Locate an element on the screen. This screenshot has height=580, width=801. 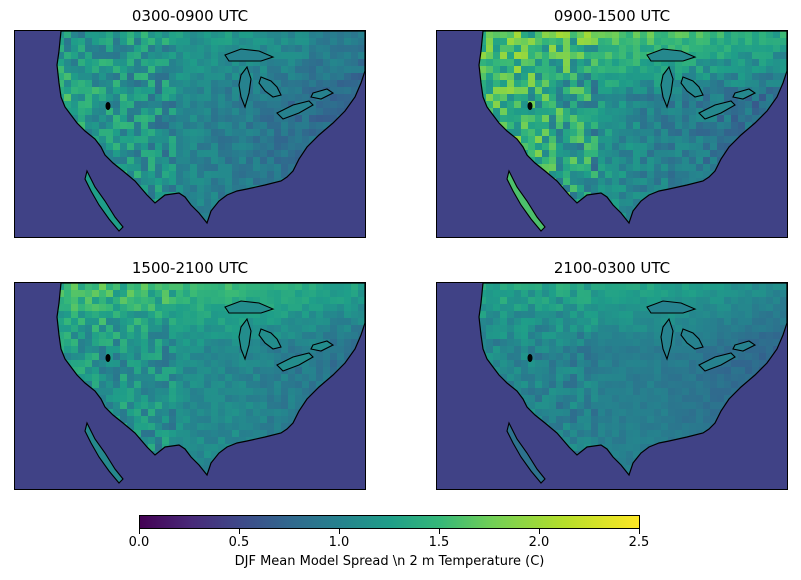
colorbar-tick-label: 0.5 is located at coordinates (239, 542).